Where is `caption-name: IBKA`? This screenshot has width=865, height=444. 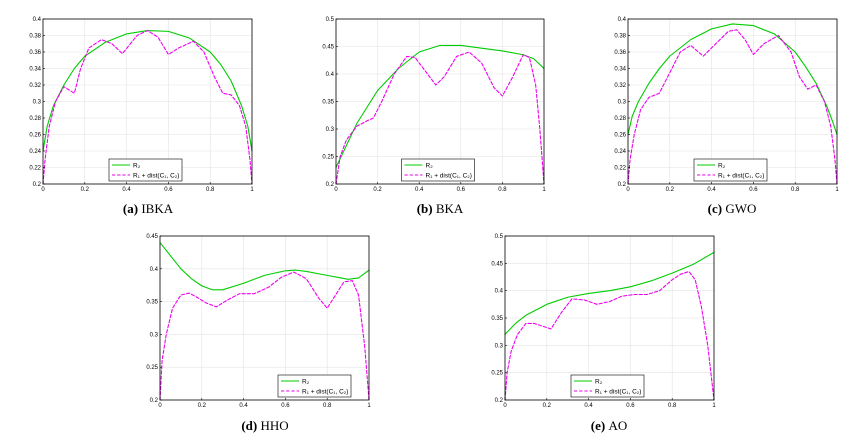 caption-name: IBKA is located at coordinates (157, 208).